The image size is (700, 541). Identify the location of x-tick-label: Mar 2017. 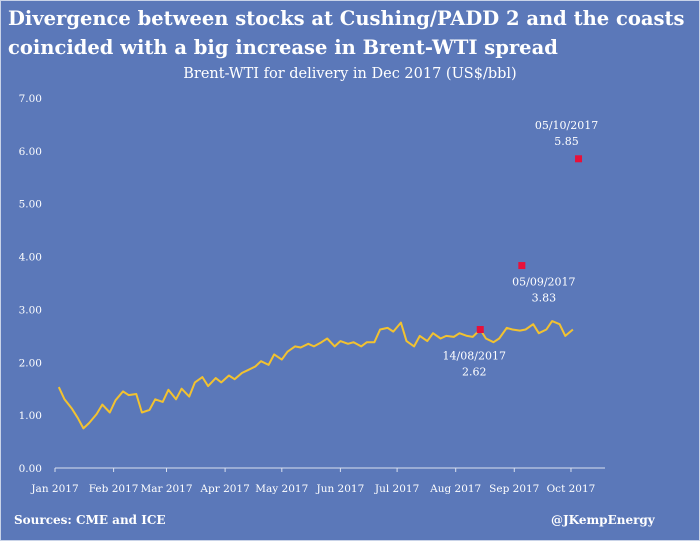
(166, 489).